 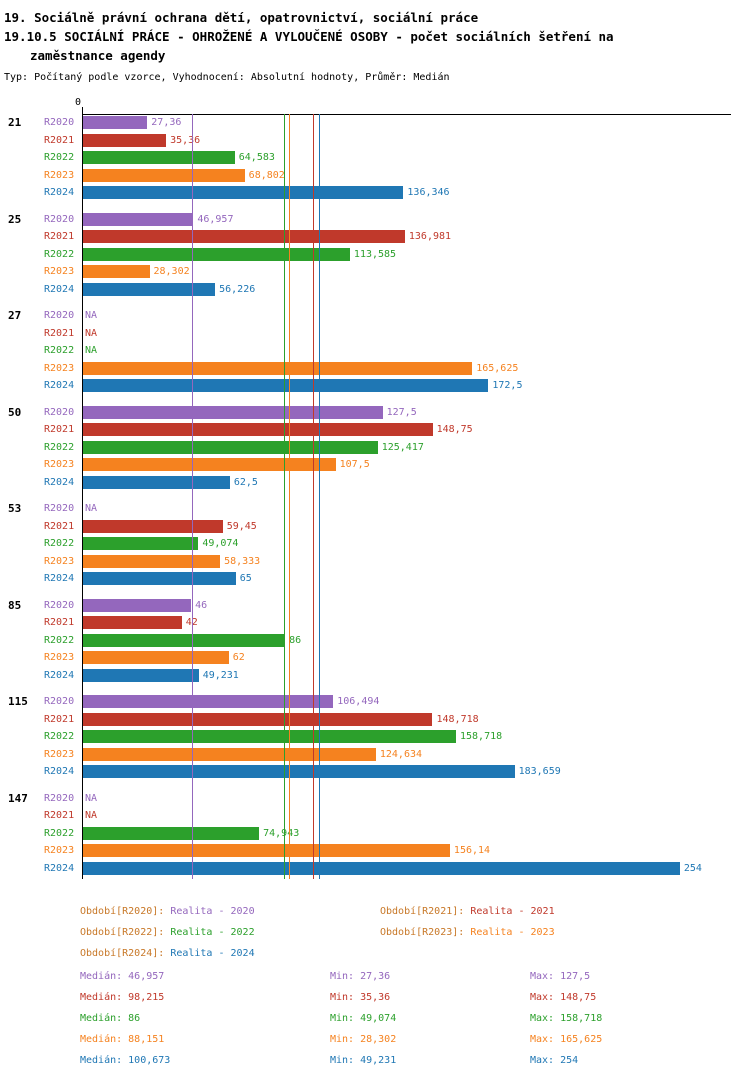 What do you see at coordinates (457, 719) in the screenshot?
I see `bar-value-label: 148,718` at bounding box center [457, 719].